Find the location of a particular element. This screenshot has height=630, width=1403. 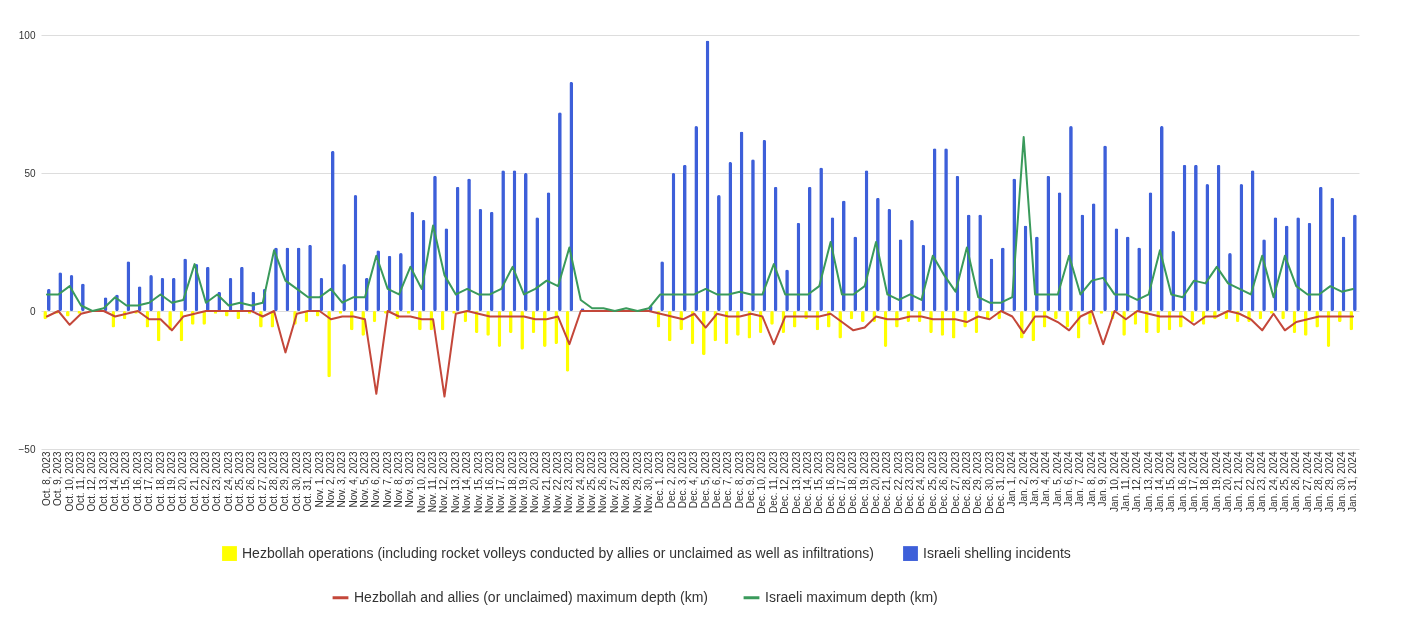

x-tick-label: Oct. 10, 2023 is located at coordinates (69, 481).